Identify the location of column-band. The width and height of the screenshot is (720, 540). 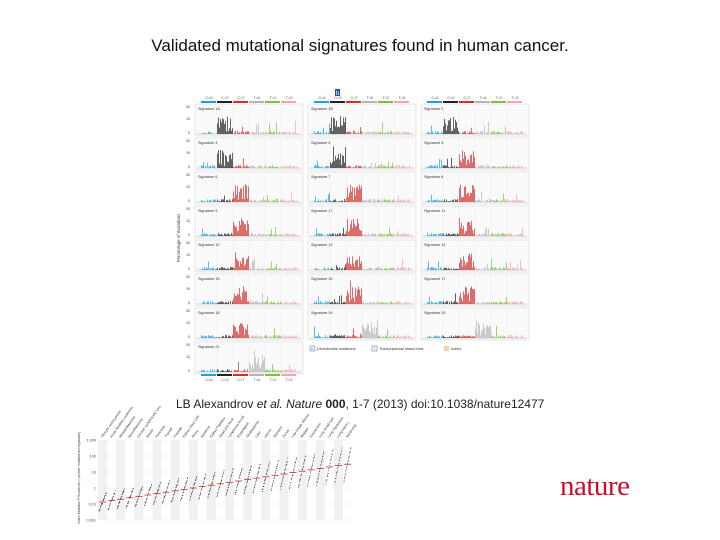
(157, 480).